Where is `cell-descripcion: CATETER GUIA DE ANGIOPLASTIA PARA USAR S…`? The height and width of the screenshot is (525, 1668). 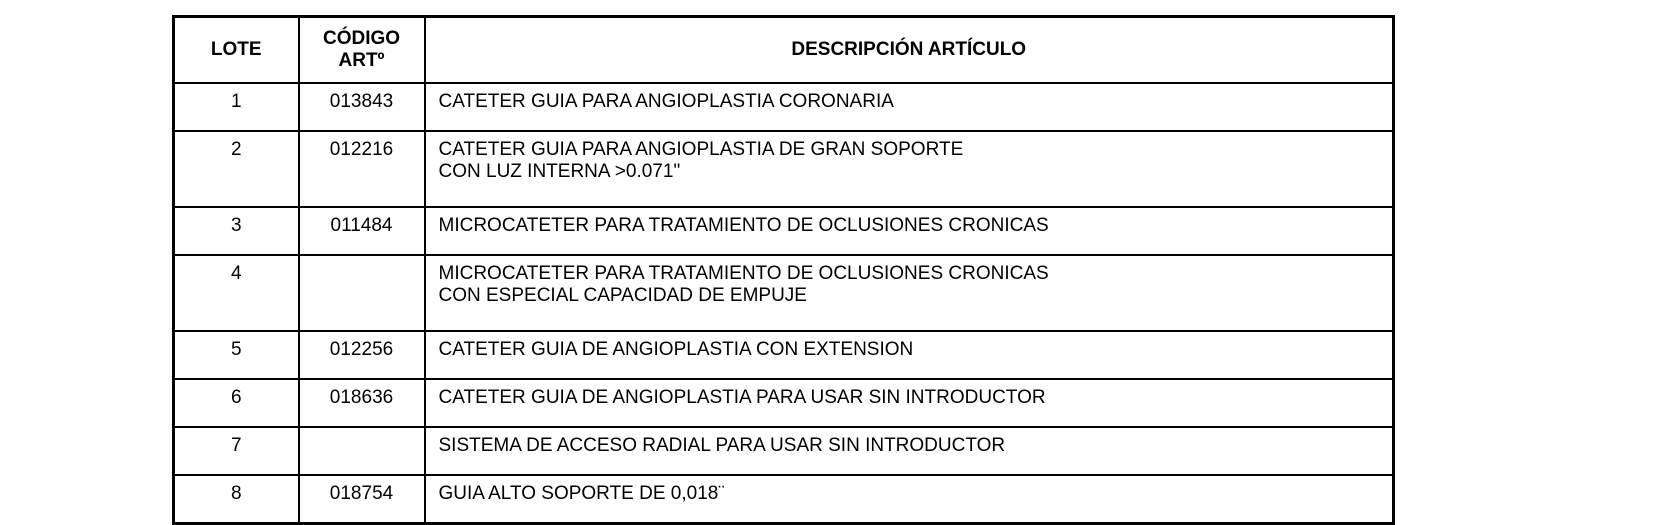 cell-descripcion: CATETER GUIA DE ANGIOPLASTIA PARA USAR S… is located at coordinates (909, 403).